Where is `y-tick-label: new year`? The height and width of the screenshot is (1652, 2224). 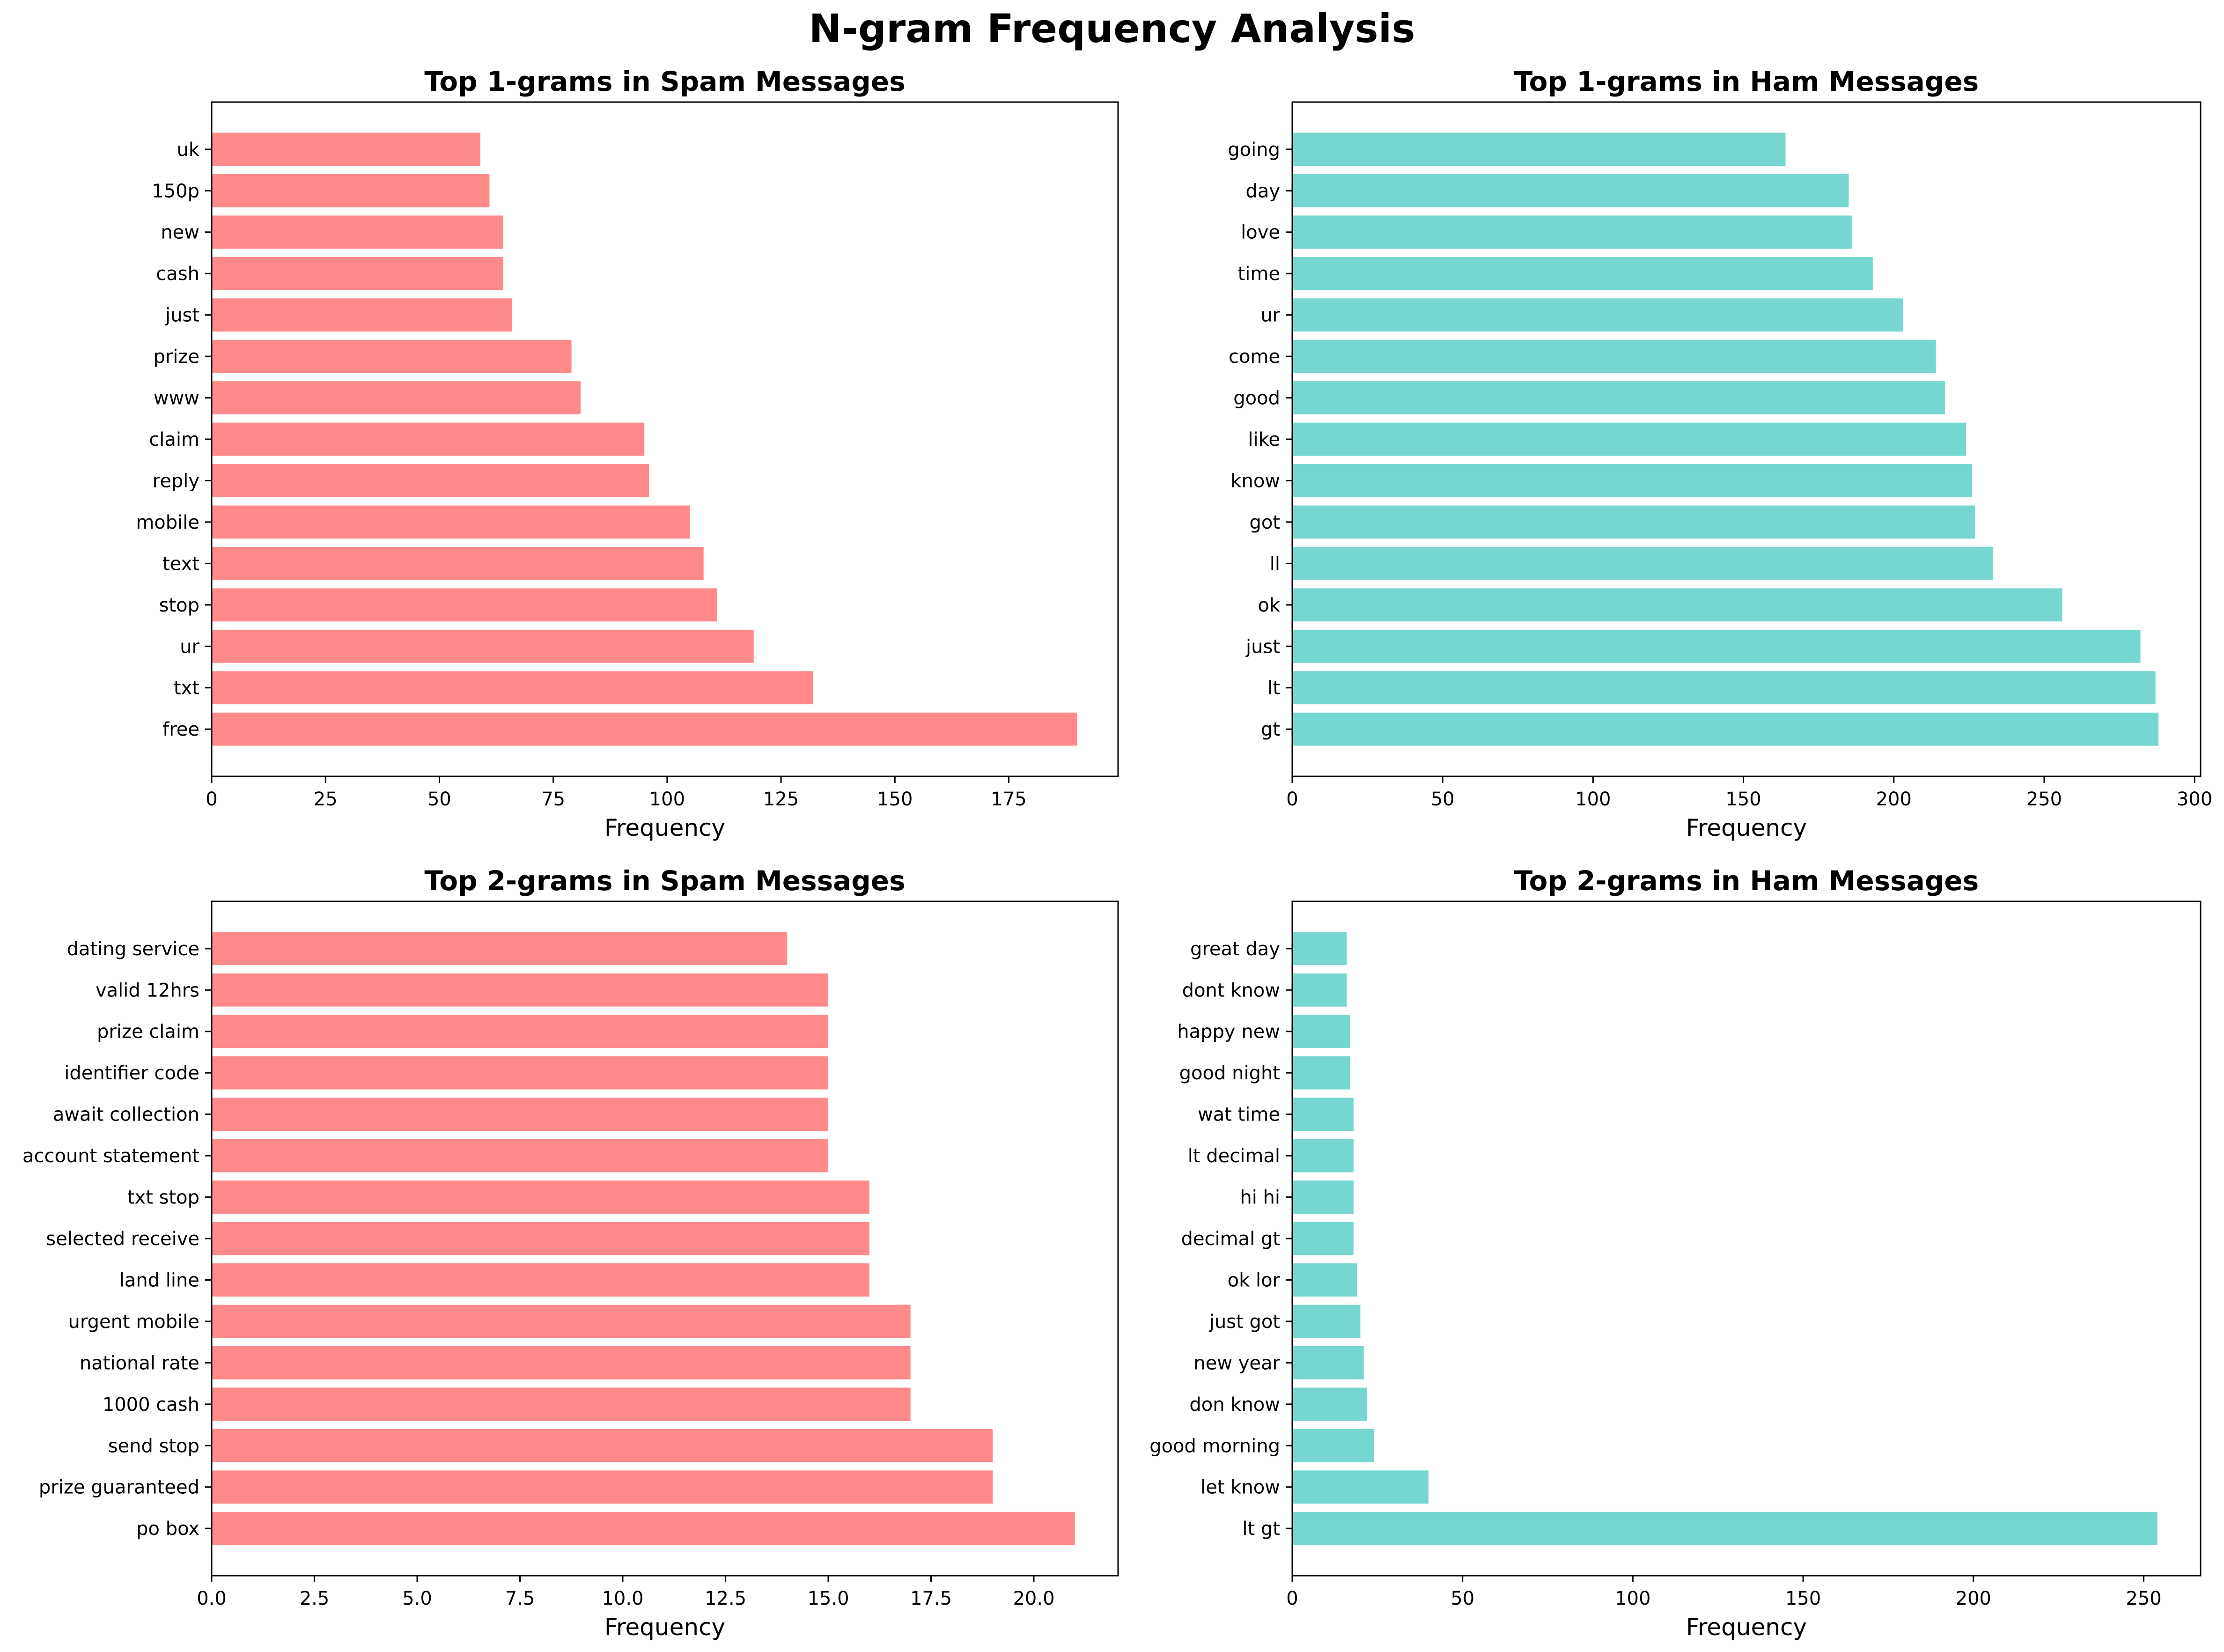 y-tick-label: new year is located at coordinates (1236, 1363).